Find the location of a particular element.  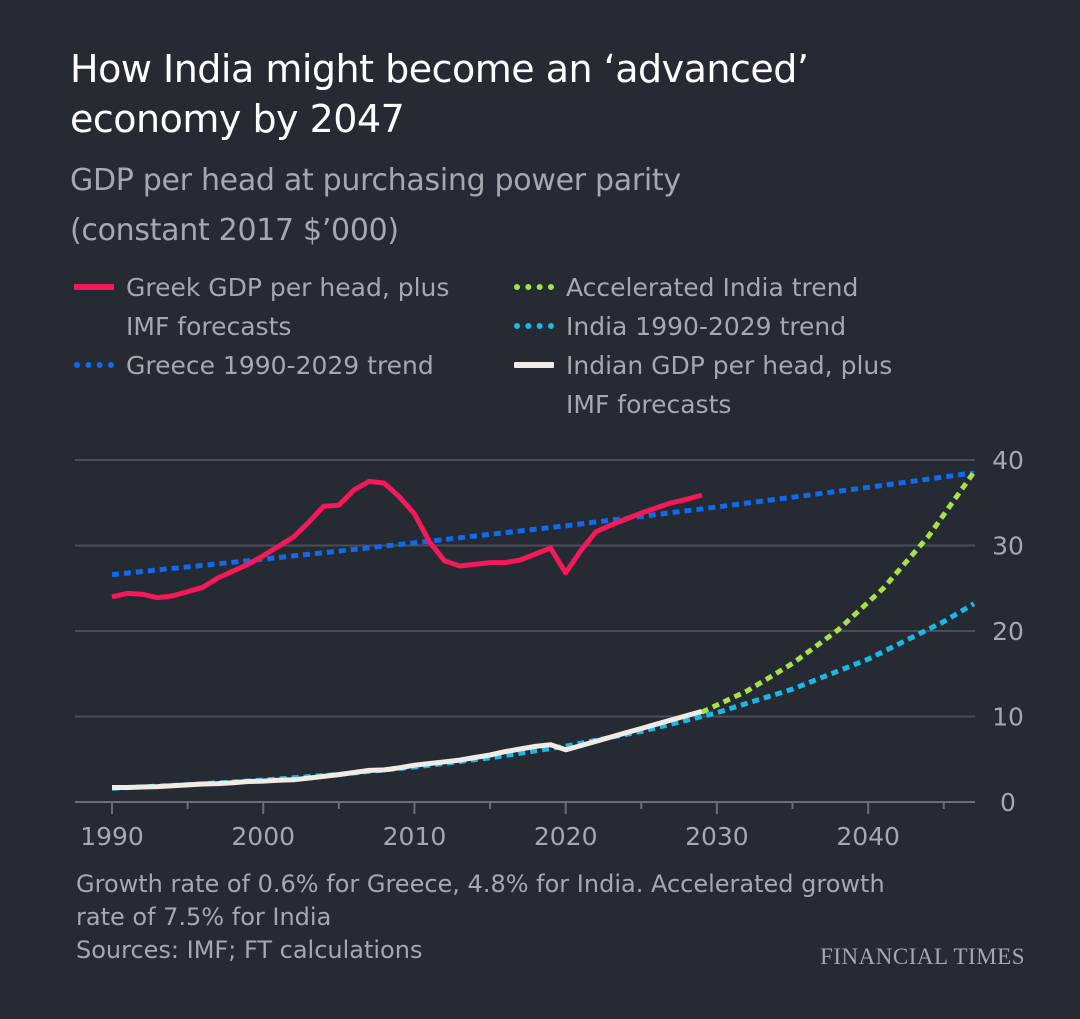

note-line-2: rate of 7.5% for India is located at coordinates (204, 917).